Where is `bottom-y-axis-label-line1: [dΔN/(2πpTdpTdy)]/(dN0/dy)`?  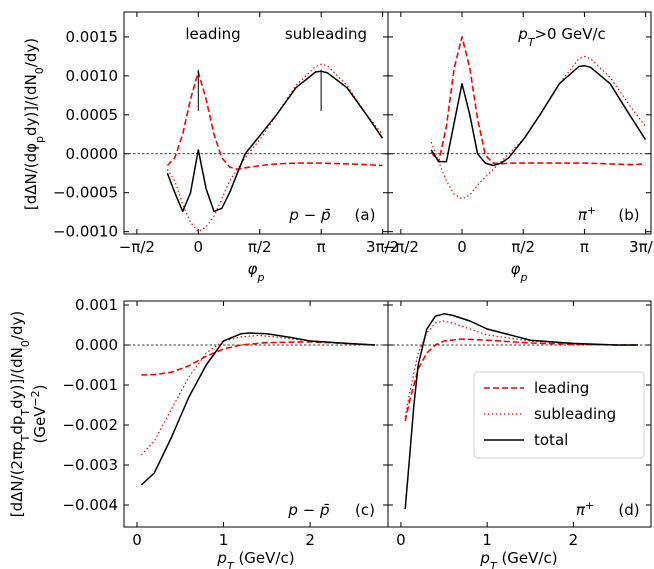
bottom-y-axis-label-line1: [dΔN/(2πpTdpTdy)]/(dN0/dy) is located at coordinates (20, 414).